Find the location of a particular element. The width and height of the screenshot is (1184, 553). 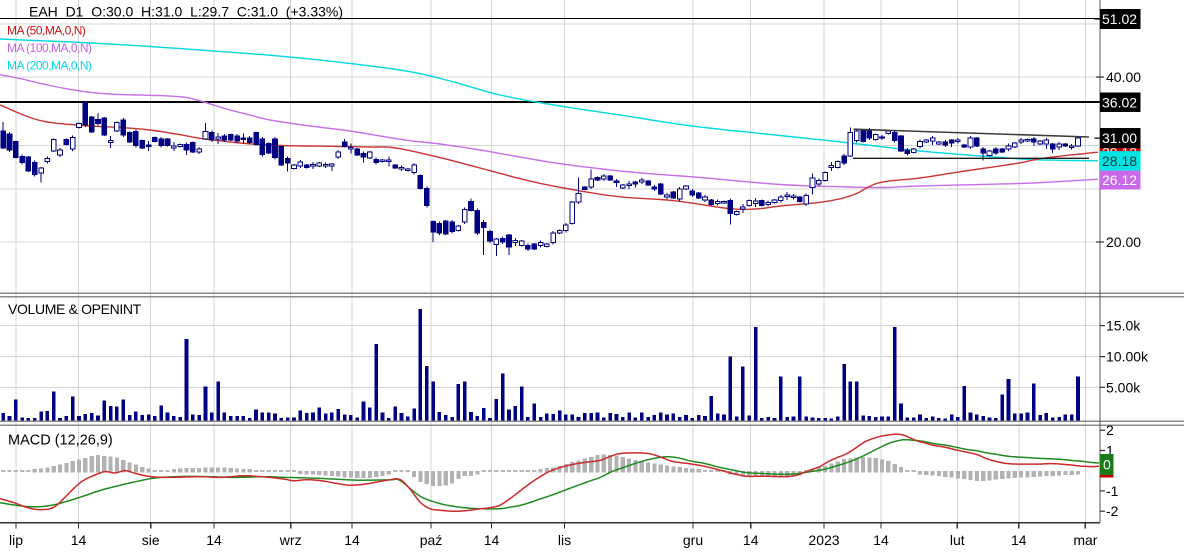

svg-text: VOLUME & OPENINT is located at coordinates (75, 309).